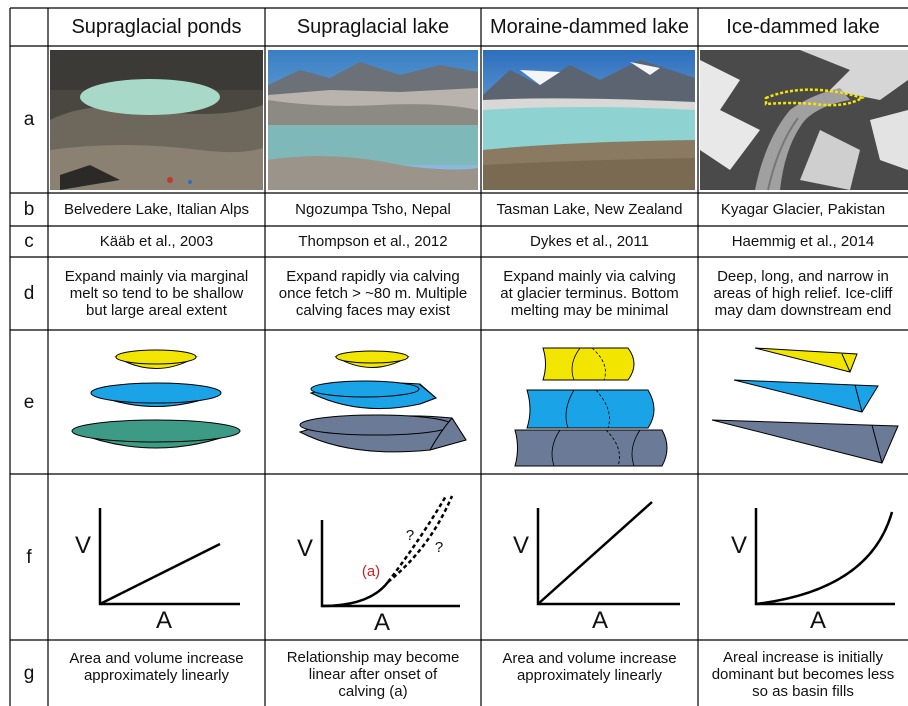 The height and width of the screenshot is (706, 908). I want to click on reference-col4: Haemmig et al., 2014, so click(803, 241).